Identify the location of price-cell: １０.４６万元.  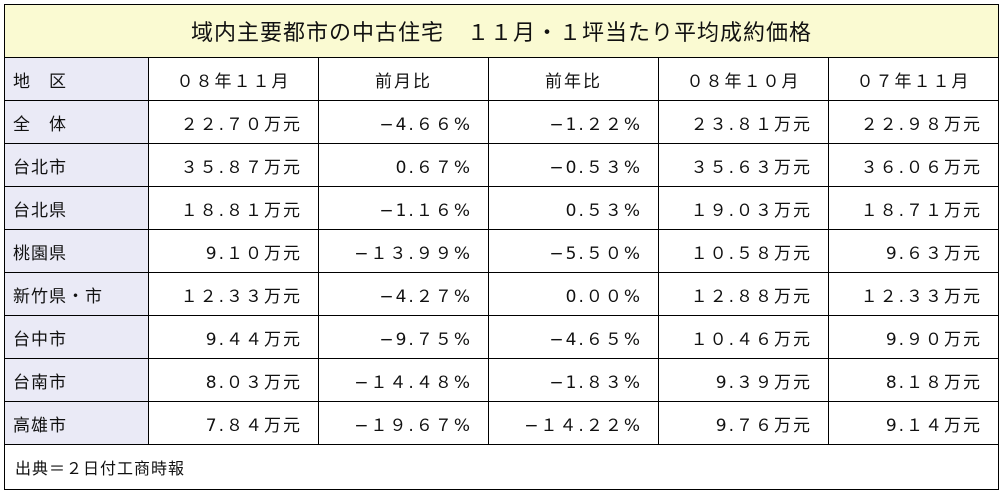
(743, 337).